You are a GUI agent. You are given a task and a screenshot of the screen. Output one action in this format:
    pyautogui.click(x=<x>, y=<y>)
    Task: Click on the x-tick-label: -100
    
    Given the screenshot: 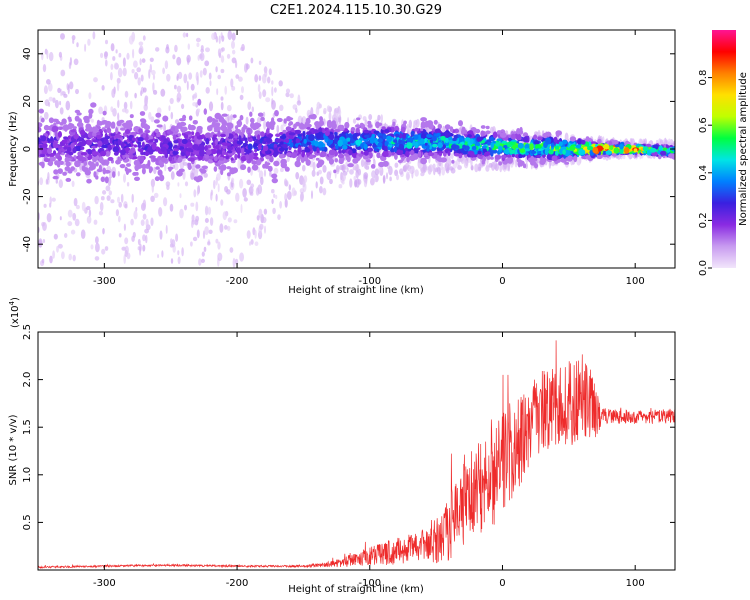 What is the action you would take?
    pyautogui.click(x=369, y=583)
    